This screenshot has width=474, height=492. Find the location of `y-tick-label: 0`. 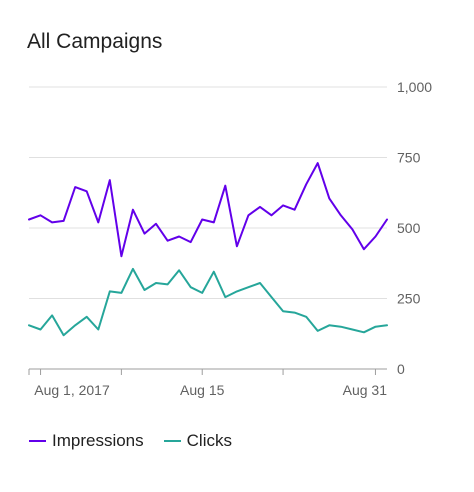

y-tick-label: 0 is located at coordinates (401, 369).